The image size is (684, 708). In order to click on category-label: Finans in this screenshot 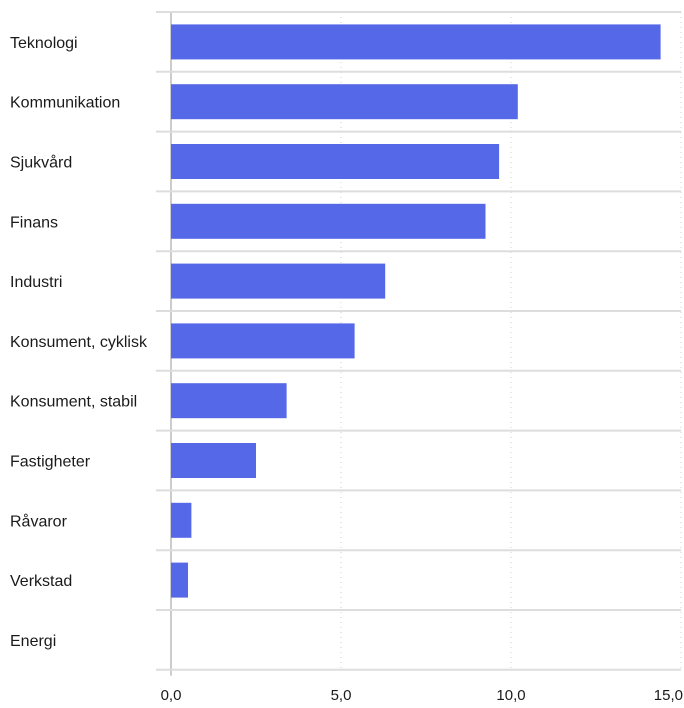, I will do `click(34, 222)`.